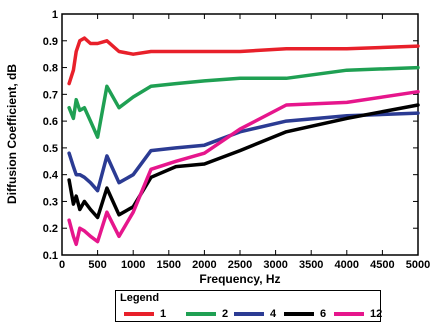 The image size is (442, 325). What do you see at coordinates (239, 279) in the screenshot?
I see `x-axis-label: Frequency, Hz` at bounding box center [239, 279].